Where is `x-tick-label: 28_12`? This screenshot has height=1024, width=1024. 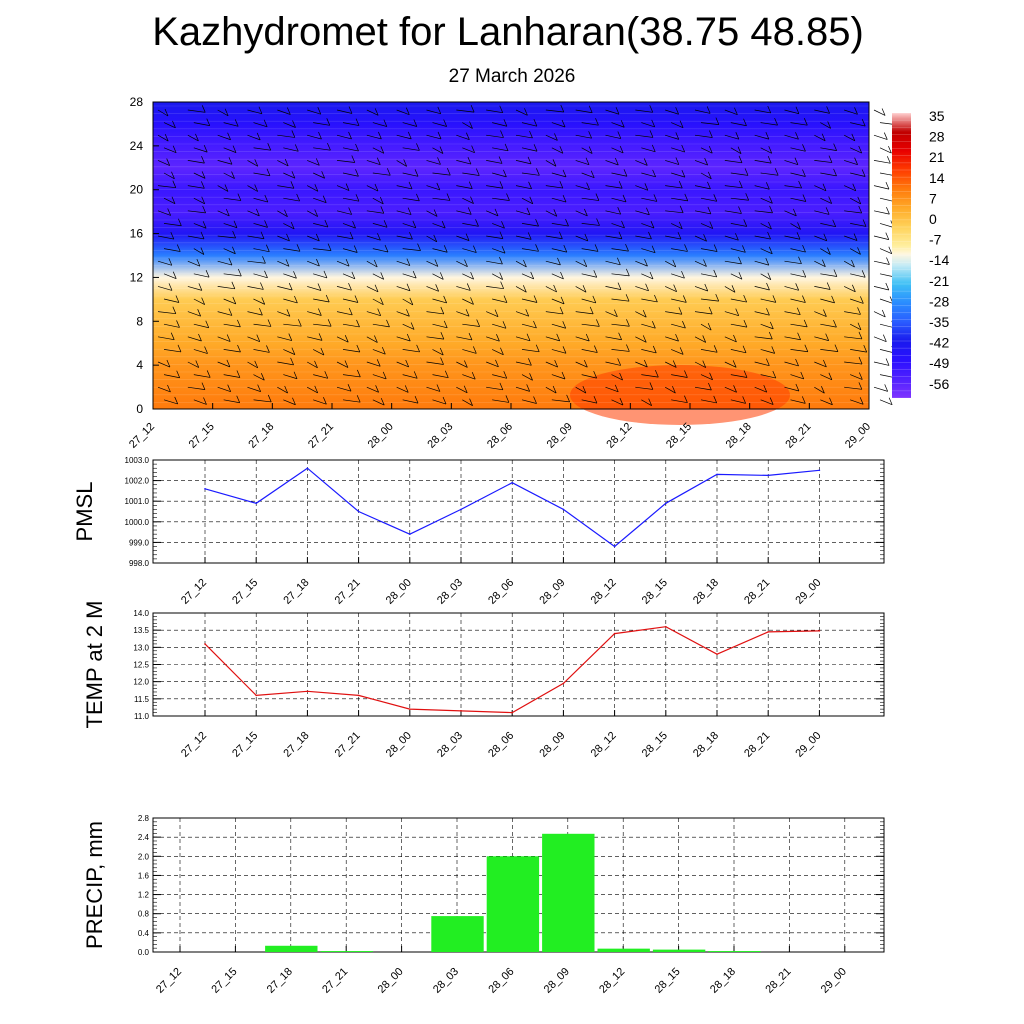 x-tick-label: 28_12 is located at coordinates (604, 745).